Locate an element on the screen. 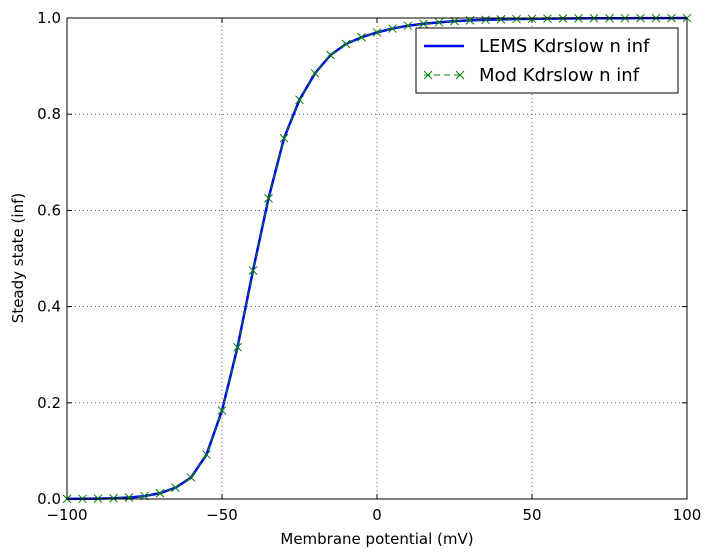 This screenshot has height=557, width=712. legend-marker-mod-left is located at coordinates (428, 75).